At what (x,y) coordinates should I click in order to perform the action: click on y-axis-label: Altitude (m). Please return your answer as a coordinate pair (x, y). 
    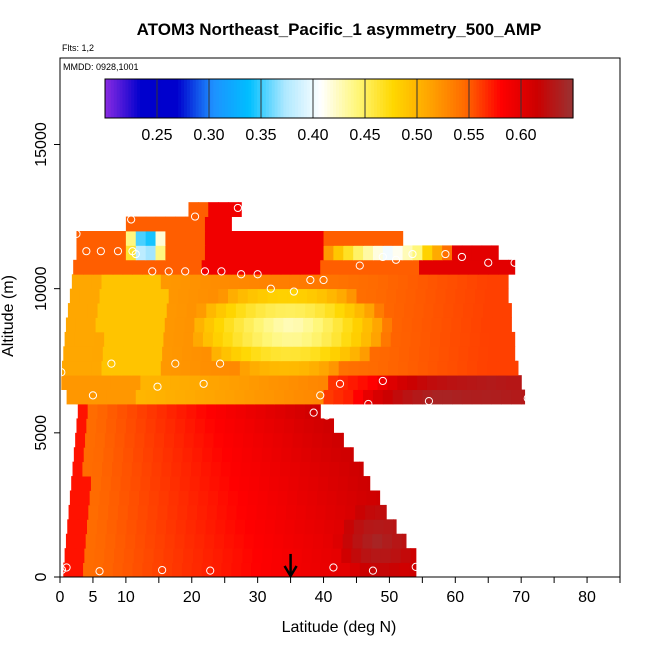
    Looking at the image, I should click on (8, 316).